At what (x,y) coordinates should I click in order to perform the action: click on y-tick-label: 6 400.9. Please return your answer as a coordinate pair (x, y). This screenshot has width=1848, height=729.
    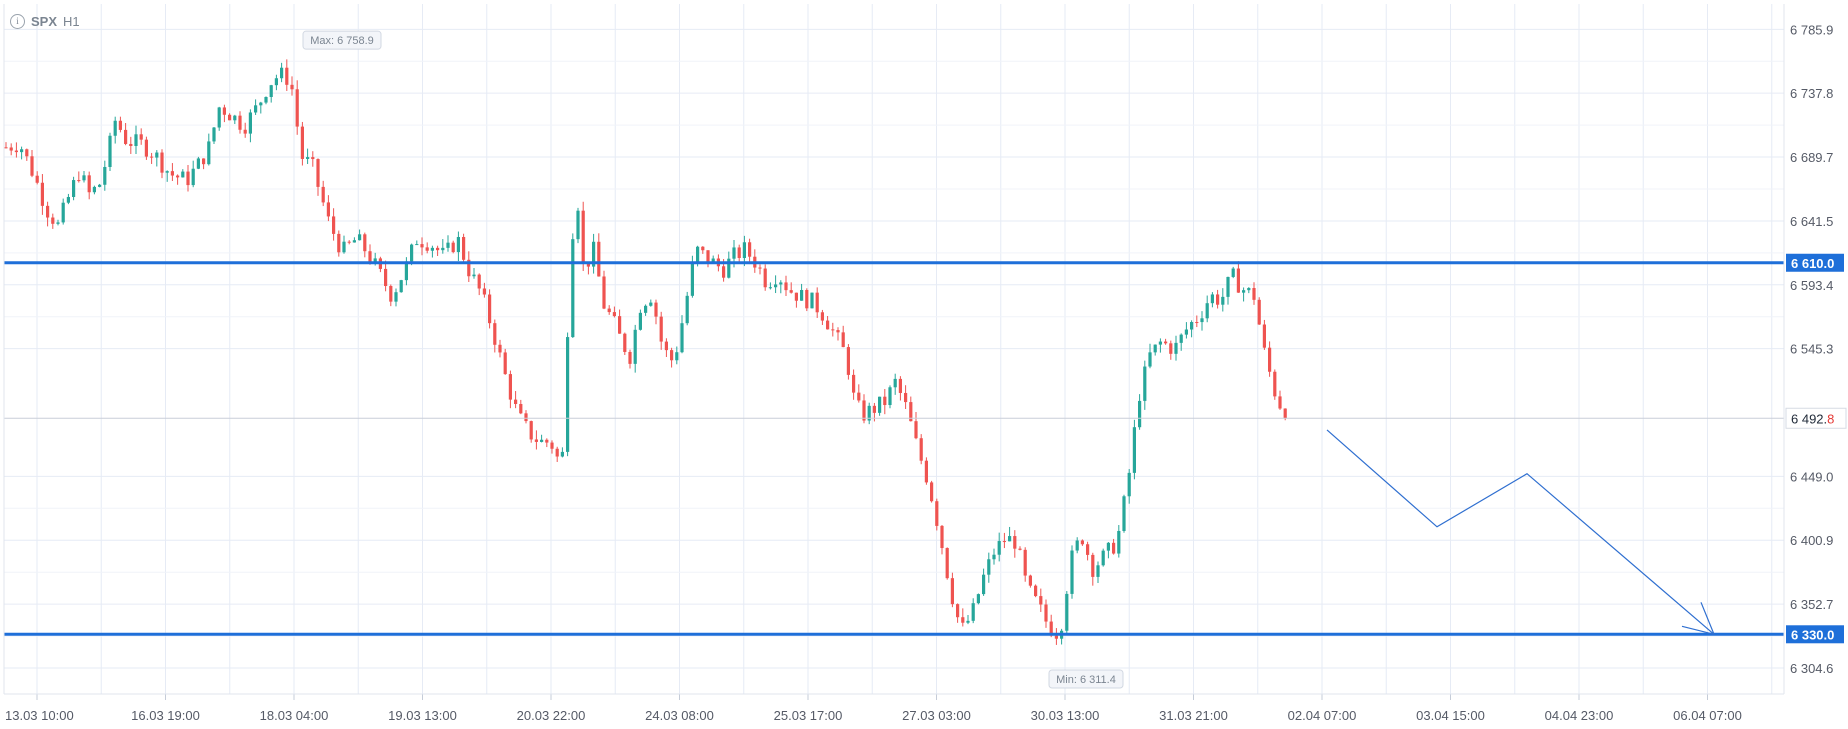
    Looking at the image, I should click on (1811, 540).